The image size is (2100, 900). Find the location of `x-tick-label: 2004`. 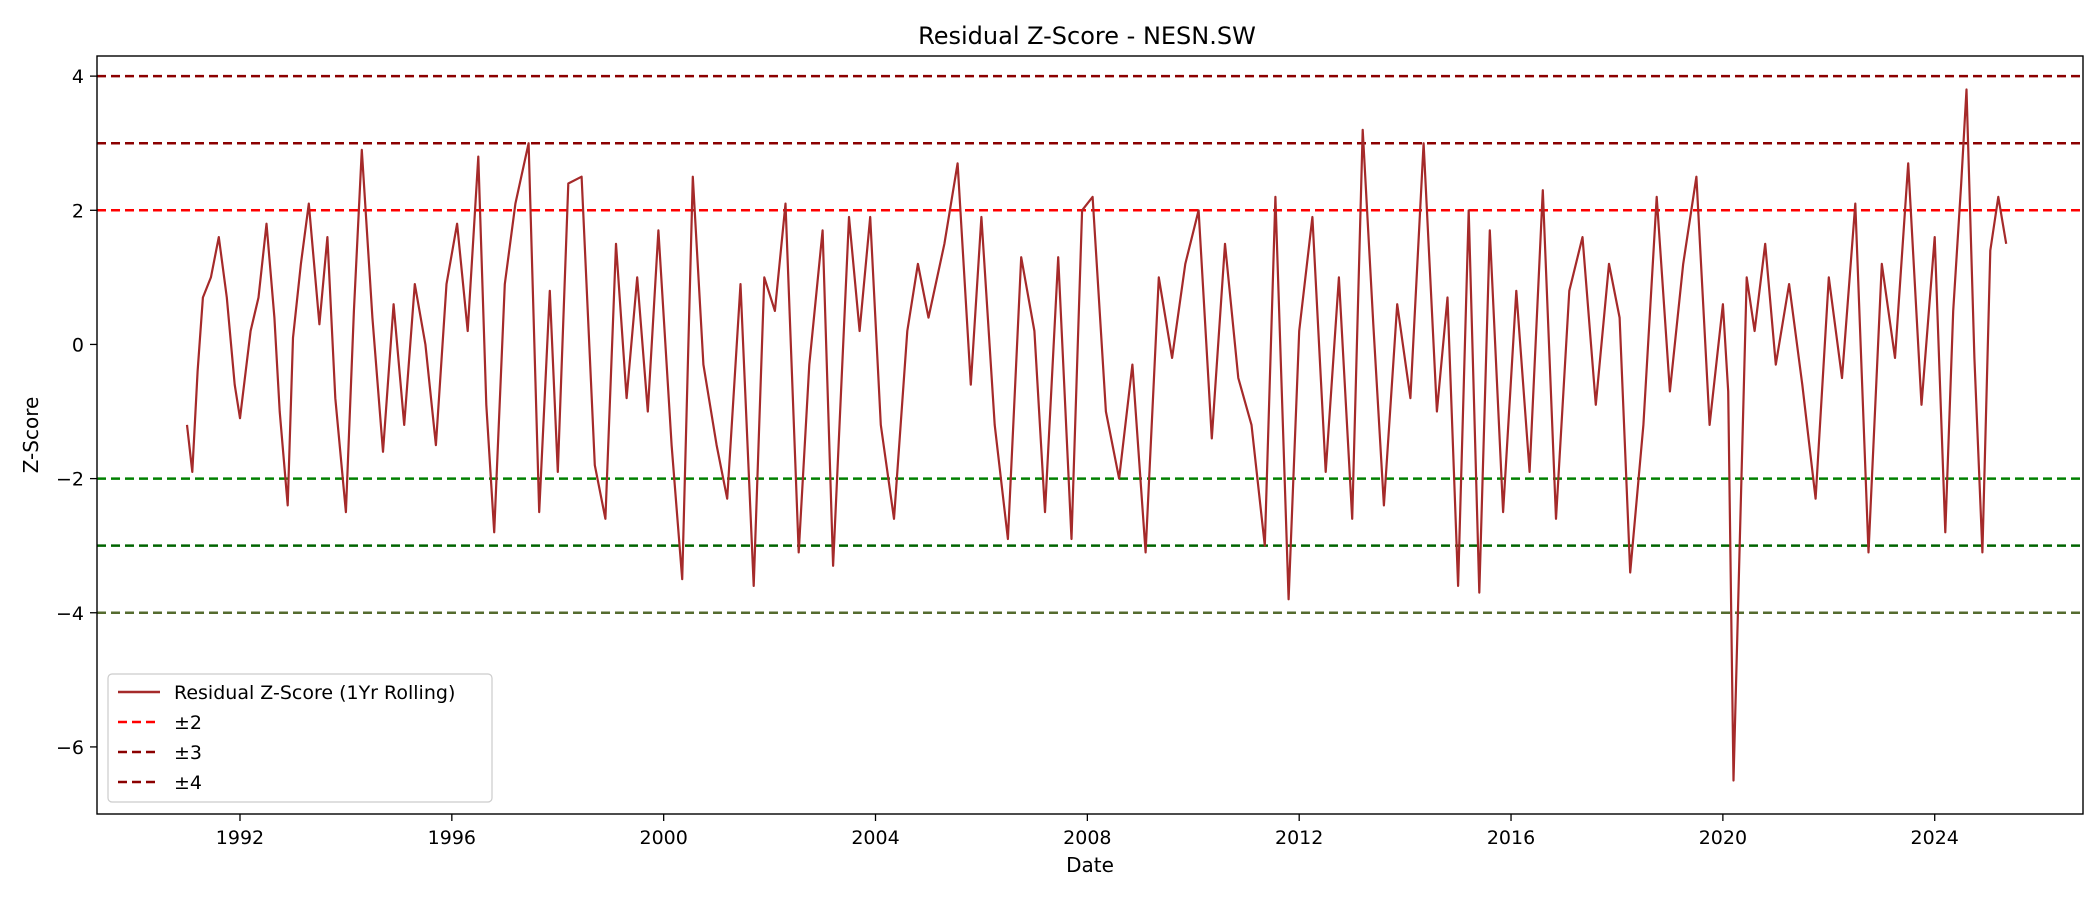

x-tick-label: 2004 is located at coordinates (875, 838).